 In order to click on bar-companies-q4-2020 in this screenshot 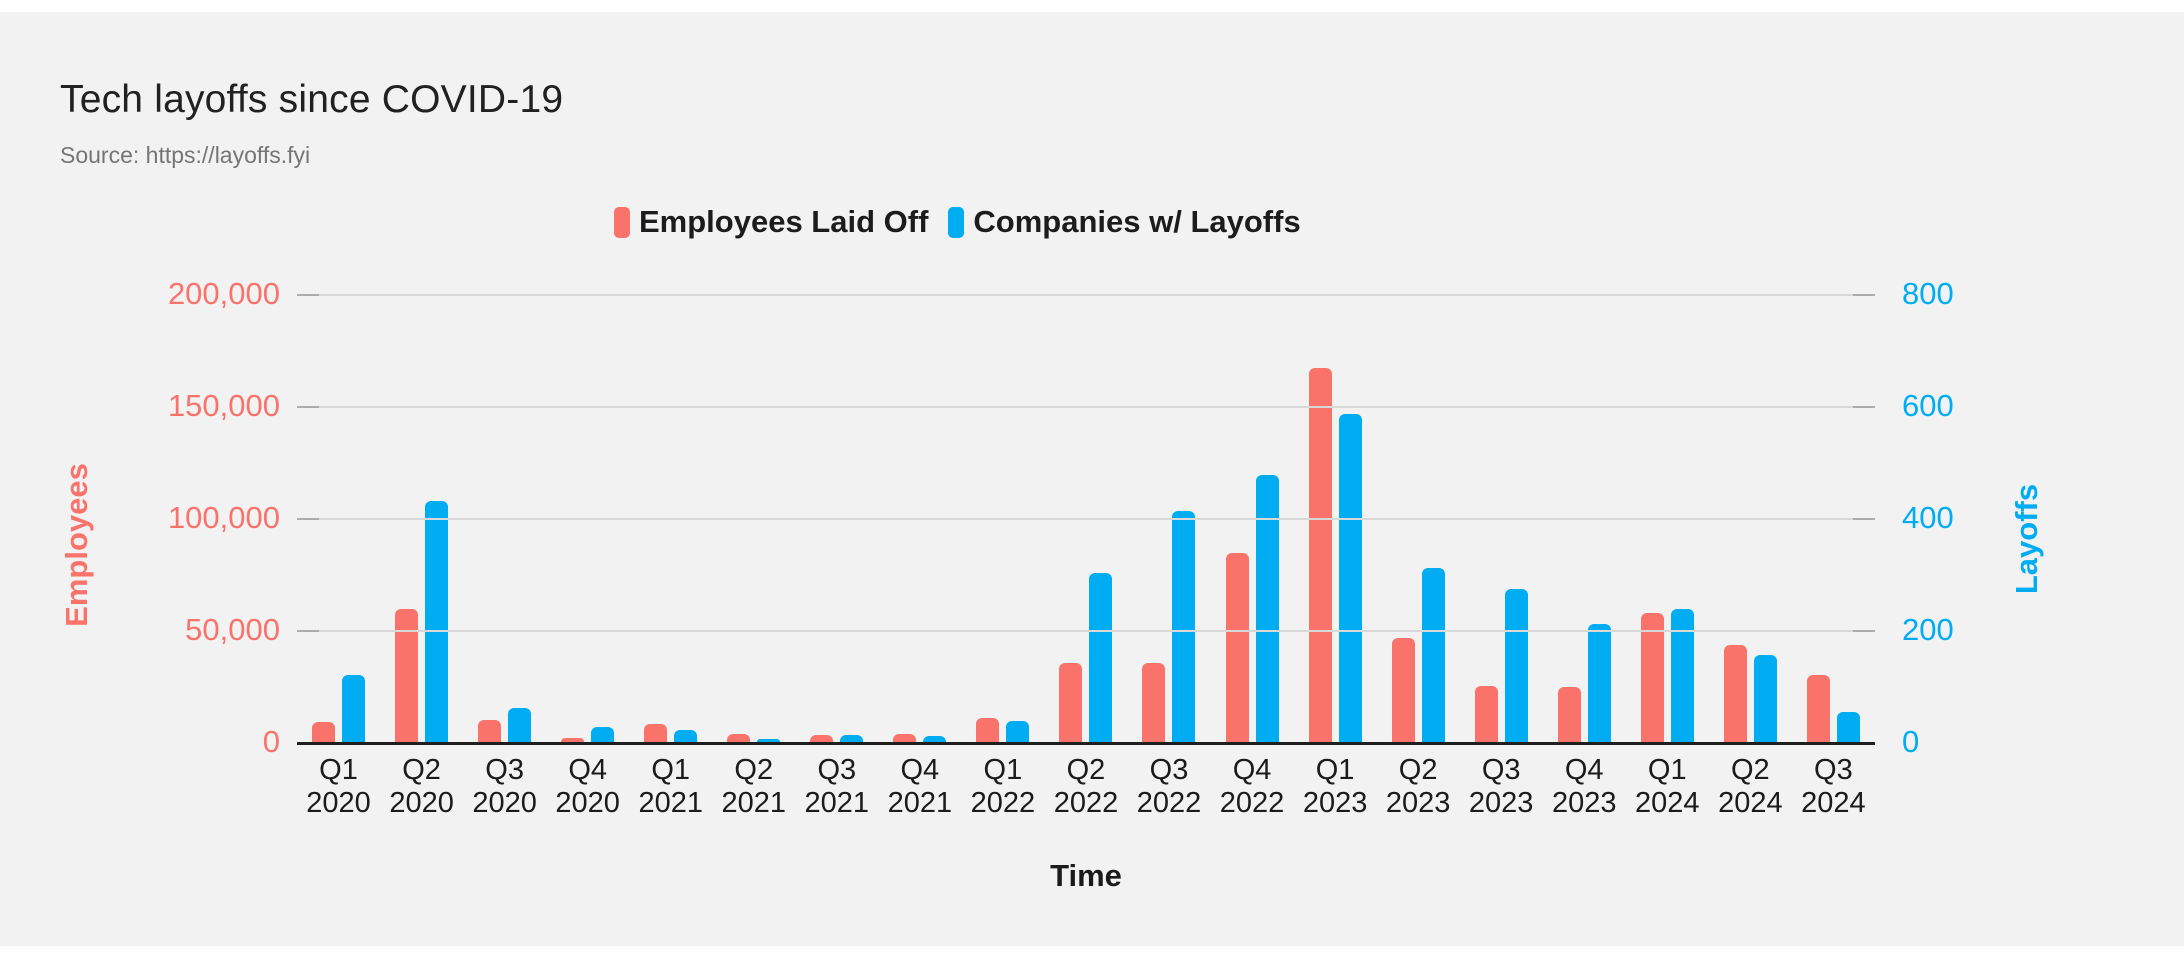, I will do `click(603, 734)`.